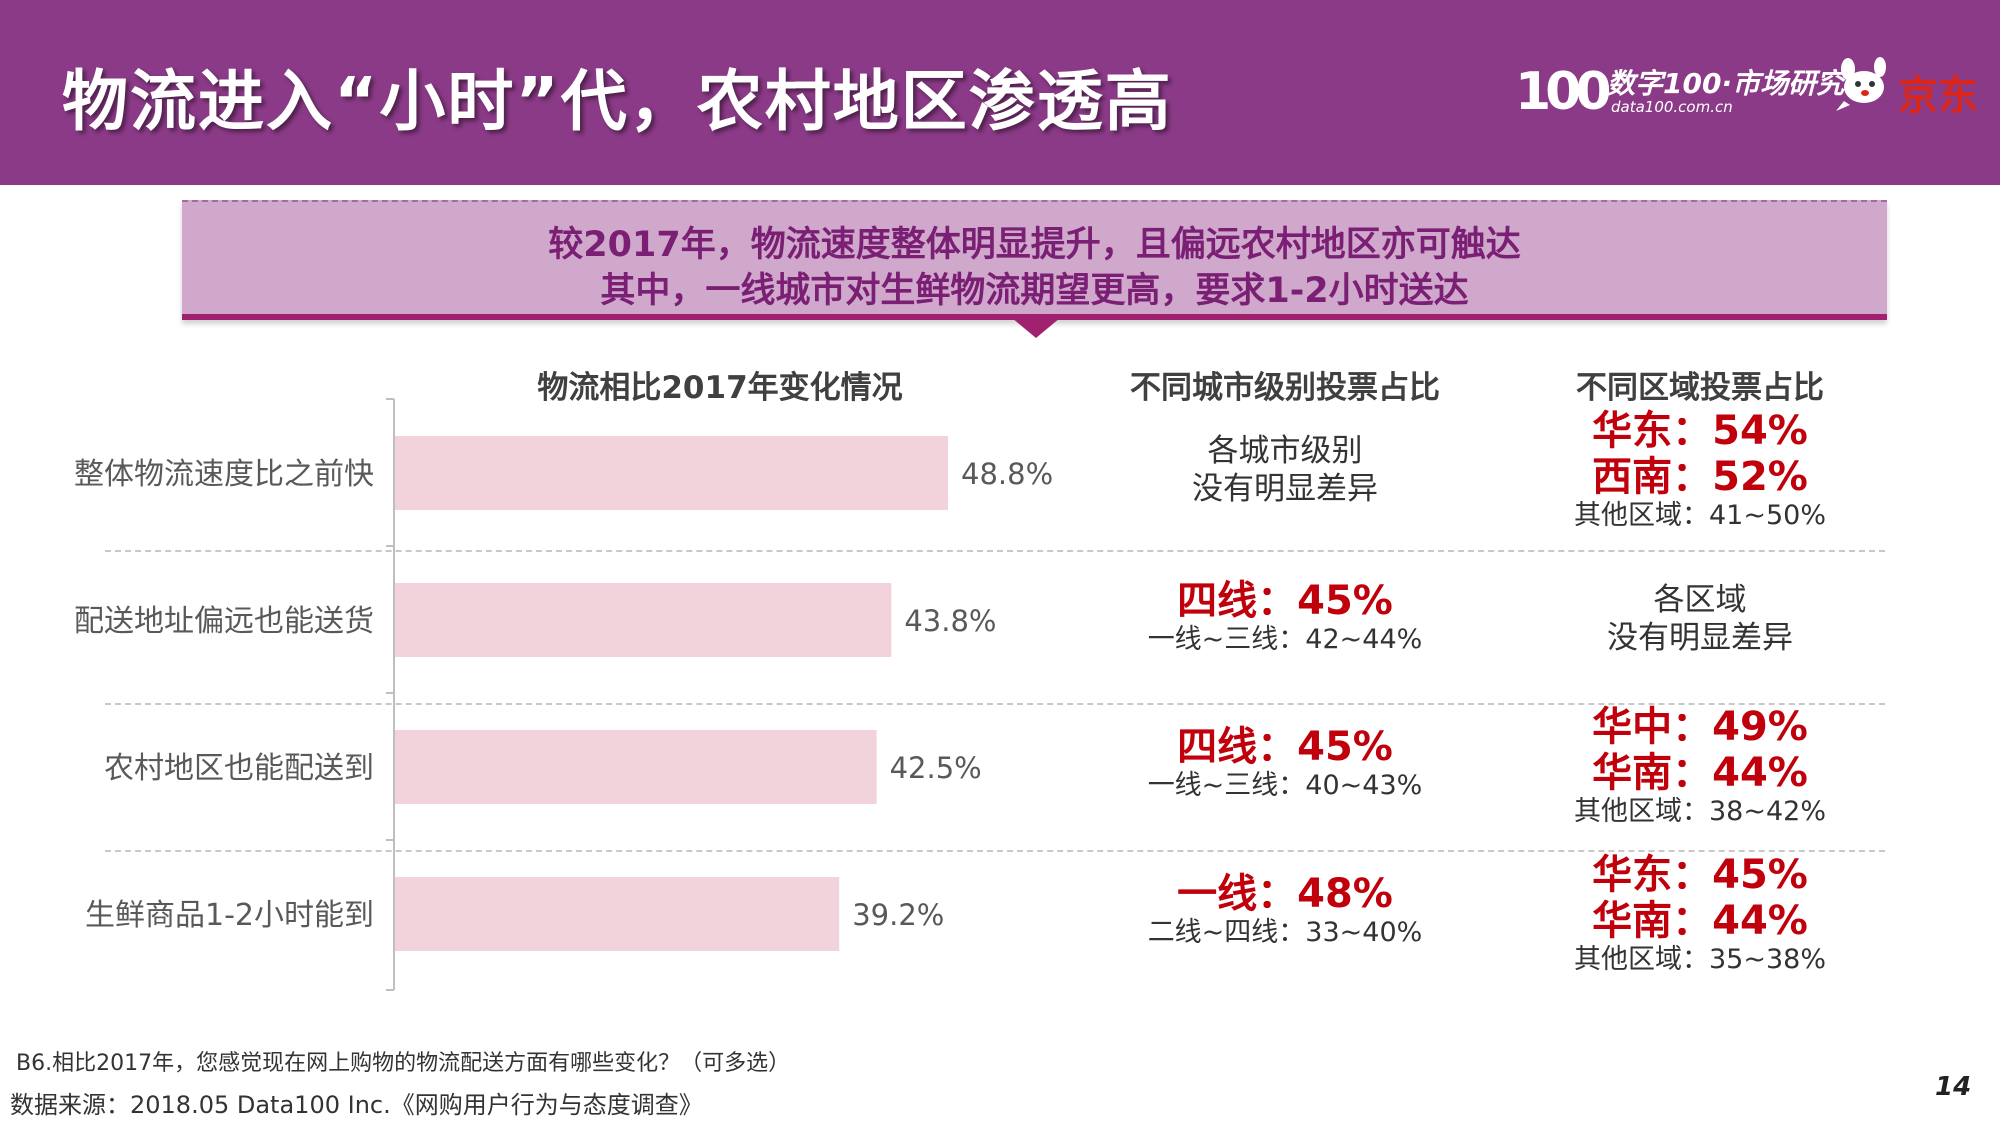  What do you see at coordinates (898, 915) in the screenshot?
I see `value-label-4: 39.2%` at bounding box center [898, 915].